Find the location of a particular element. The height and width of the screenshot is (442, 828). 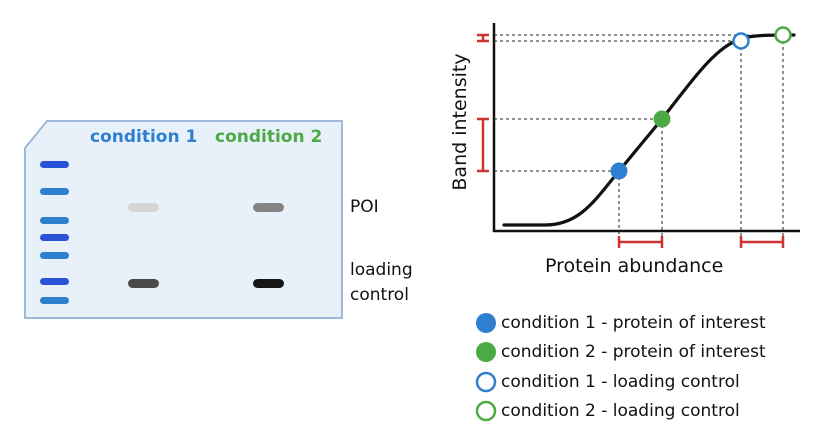

legend-marker-condition-2-loading is located at coordinates (486, 411).